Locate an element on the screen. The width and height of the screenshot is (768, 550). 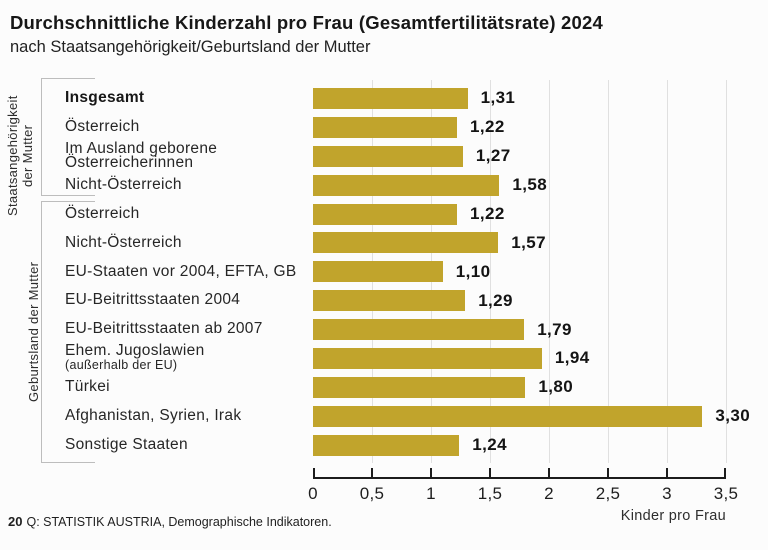
axis-tick-label: 1,5 is located at coordinates (490, 493).